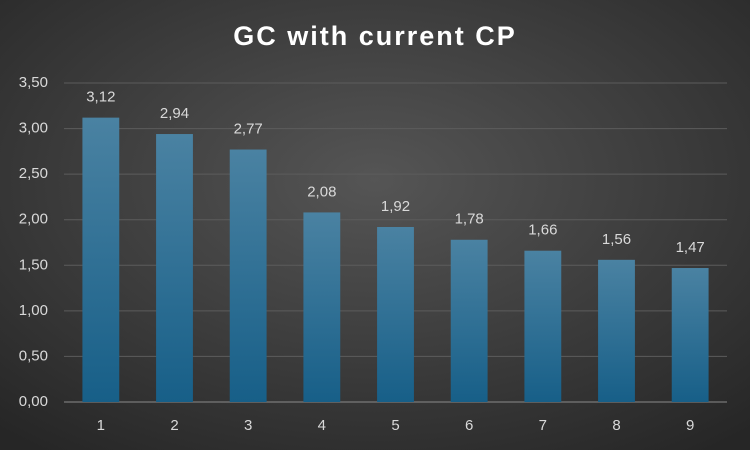 Image resolution: width=750 pixels, height=450 pixels. Describe the element at coordinates (322, 425) in the screenshot. I see `x-tick-label: 4` at that location.